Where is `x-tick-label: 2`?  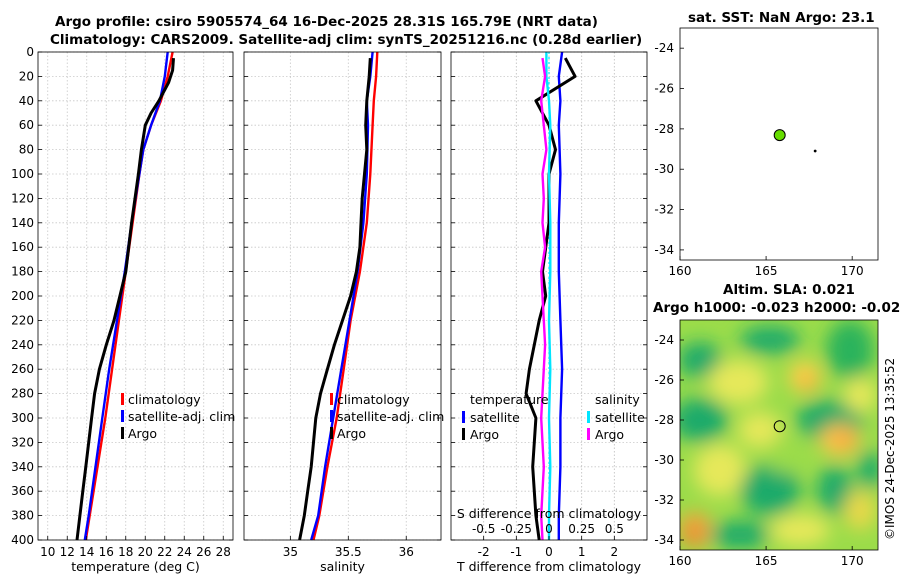
x-tick-label: 2 is located at coordinates (615, 552).